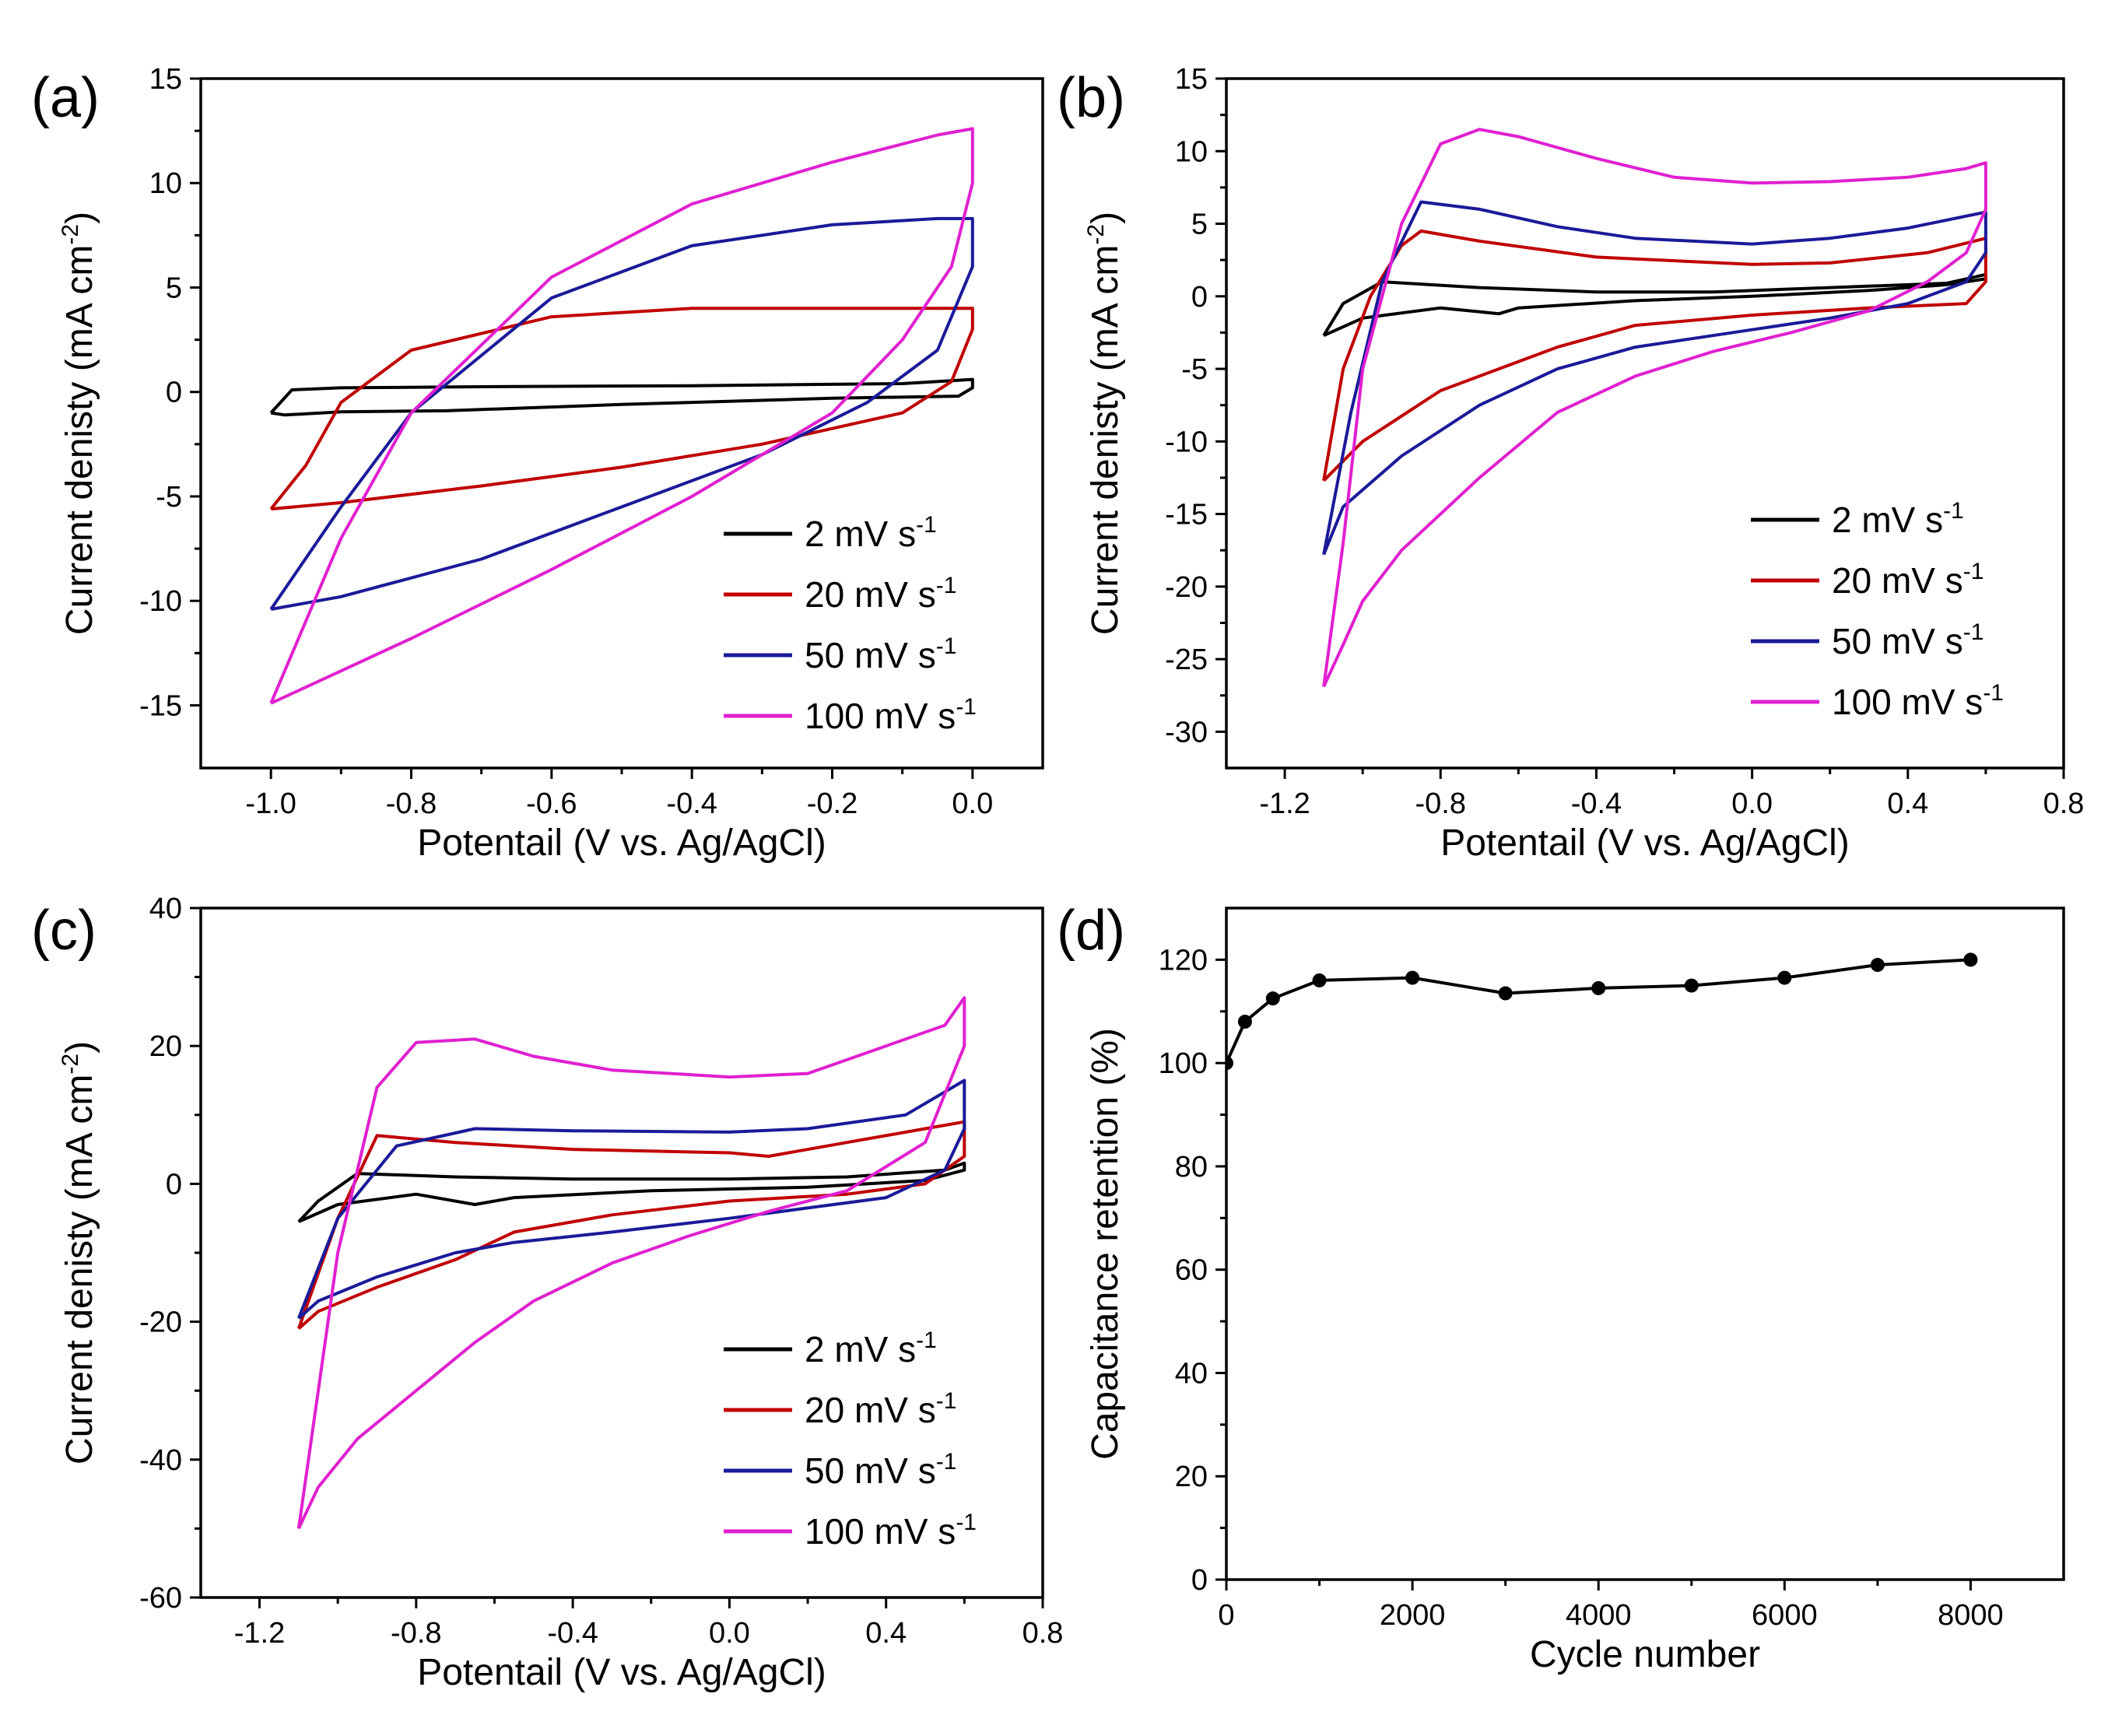 The width and height of the screenshot is (2108, 1736). I want to click on x-tick-label: 2000, so click(1413, 1615).